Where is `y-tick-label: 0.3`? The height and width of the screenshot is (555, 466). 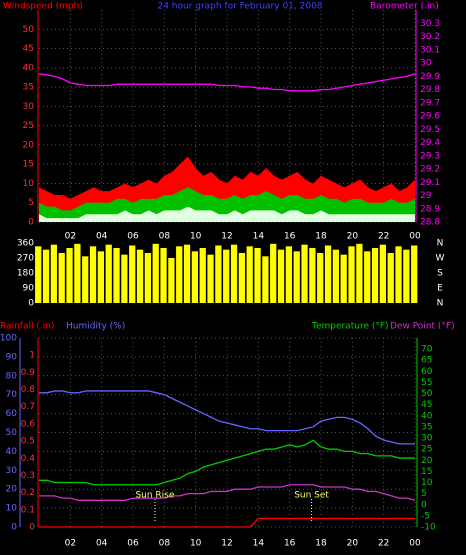
y-tick-label: 0.3 is located at coordinates (28, 476).